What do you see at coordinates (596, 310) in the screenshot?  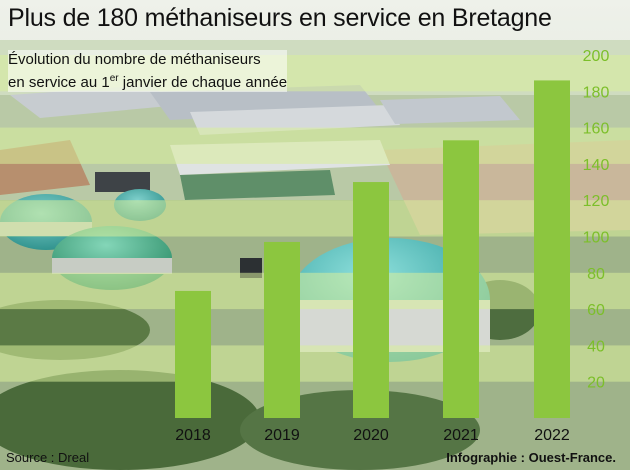 I see `y-tick-label: 60` at bounding box center [596, 310].